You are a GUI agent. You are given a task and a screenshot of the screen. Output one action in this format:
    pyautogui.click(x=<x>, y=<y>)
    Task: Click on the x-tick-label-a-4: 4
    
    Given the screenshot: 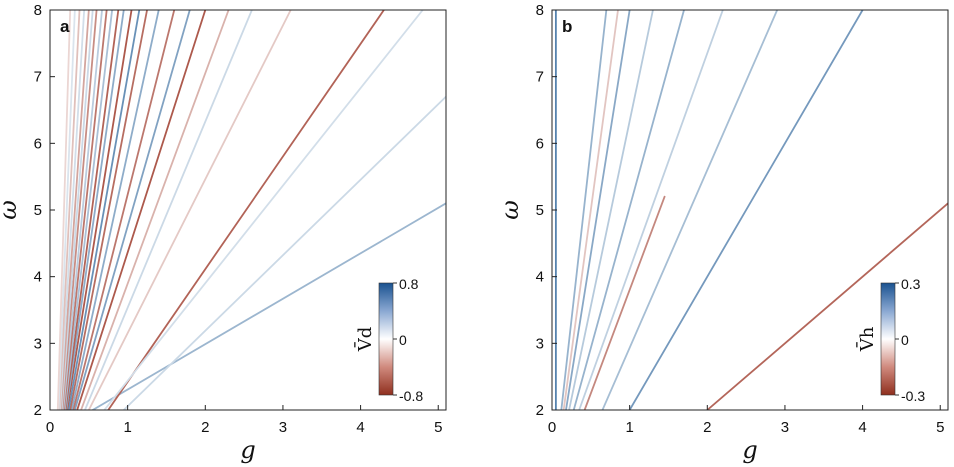 What is the action you would take?
    pyautogui.click(x=360, y=427)
    